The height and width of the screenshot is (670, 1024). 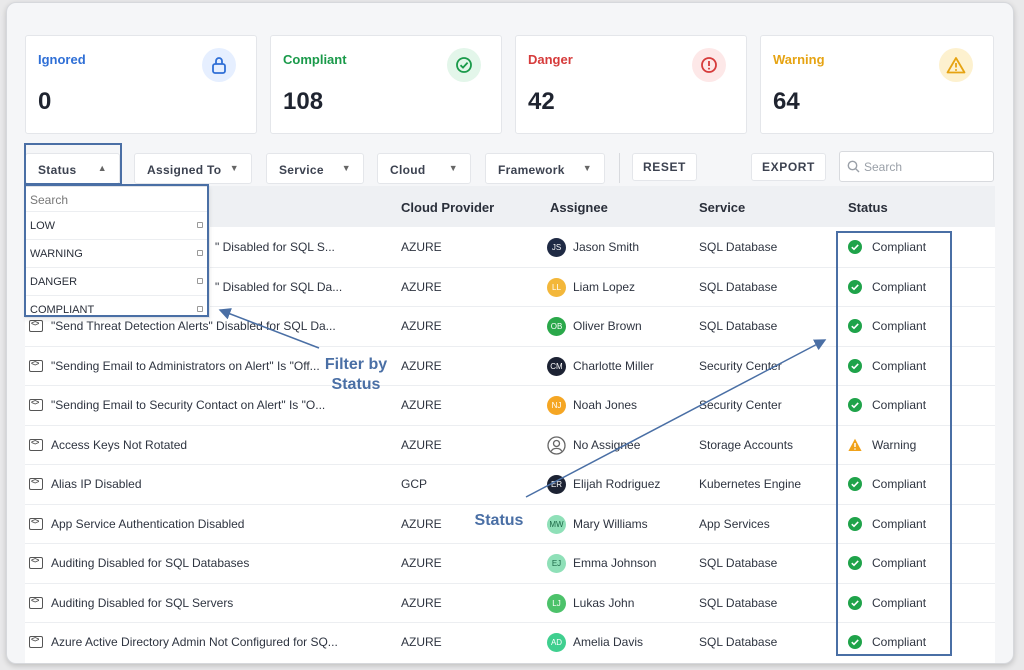 I want to click on arrow-to-status-column, so click(x=676, y=418).